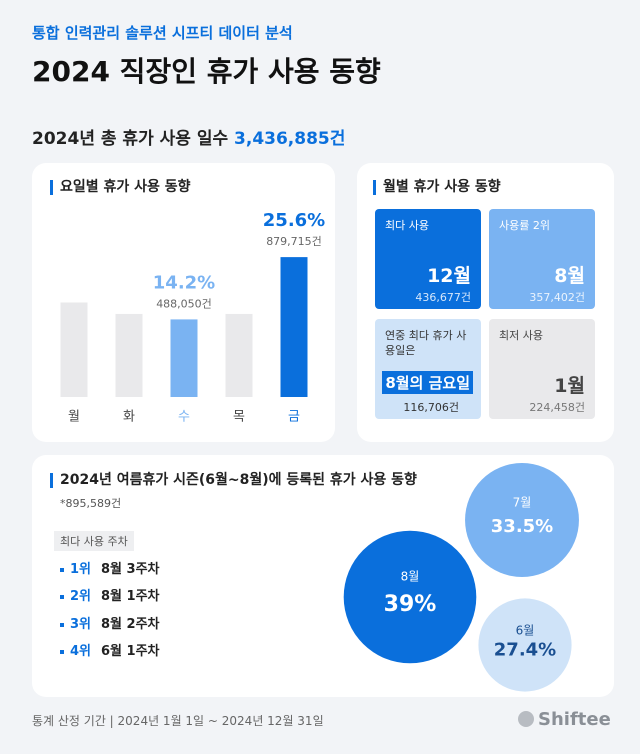 The height and width of the screenshot is (754, 640). I want to click on month-card: 최저 사용 1월 224,458건, so click(542, 369).